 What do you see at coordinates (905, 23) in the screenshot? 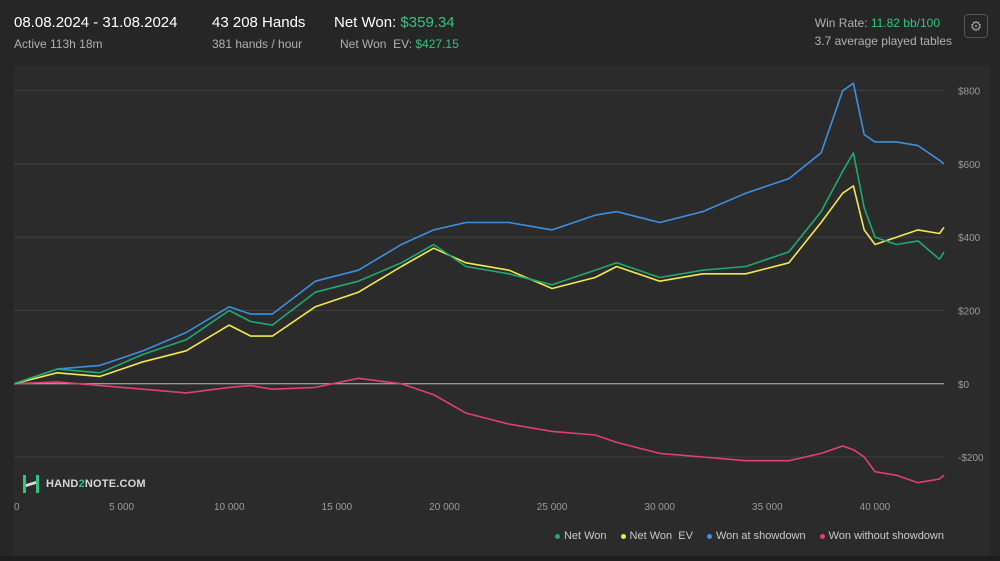
I see `win-rate-value: 11.82 bb/100` at bounding box center [905, 23].